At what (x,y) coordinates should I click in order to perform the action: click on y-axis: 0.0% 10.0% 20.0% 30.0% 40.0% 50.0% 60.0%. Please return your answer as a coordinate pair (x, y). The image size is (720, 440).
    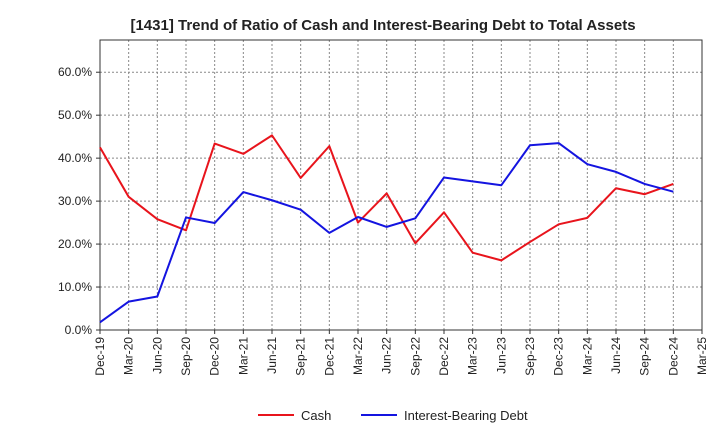
    Looking at the image, I should click on (79, 201).